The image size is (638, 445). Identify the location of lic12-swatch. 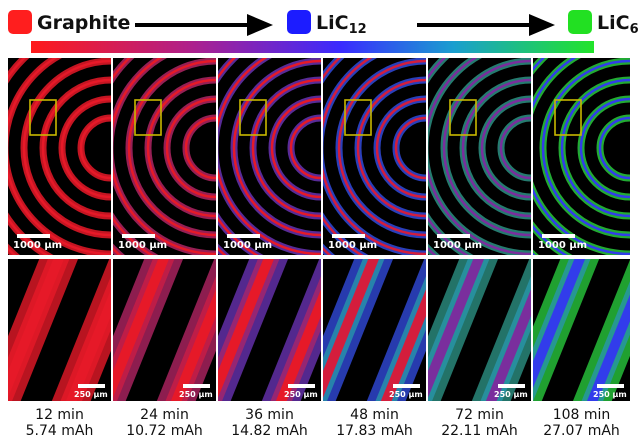
(299, 22).